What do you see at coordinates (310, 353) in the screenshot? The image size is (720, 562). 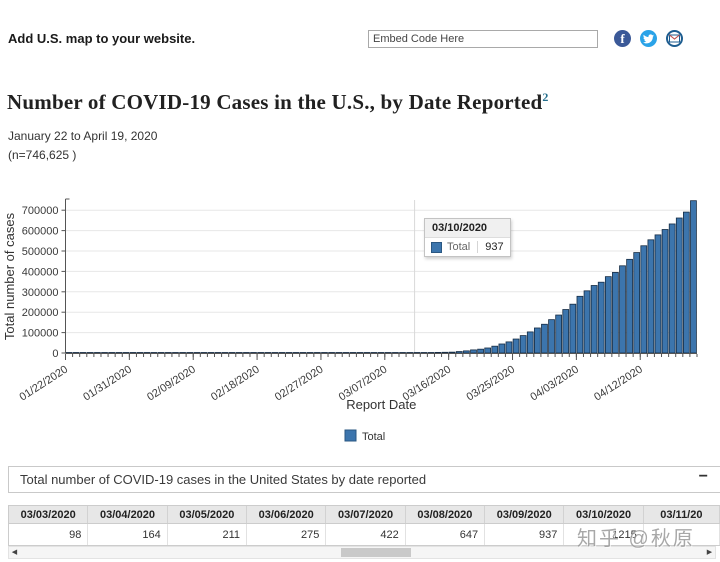 I see `bar-02/25/2020` at bounding box center [310, 353].